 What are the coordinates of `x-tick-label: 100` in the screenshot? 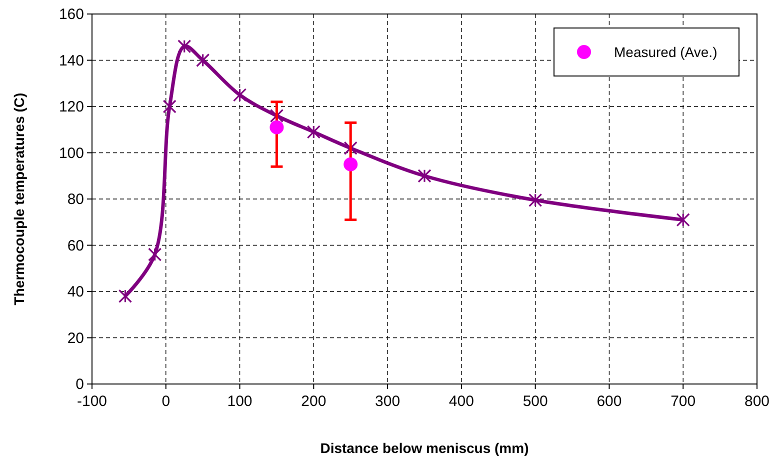 It's located at (239, 401).